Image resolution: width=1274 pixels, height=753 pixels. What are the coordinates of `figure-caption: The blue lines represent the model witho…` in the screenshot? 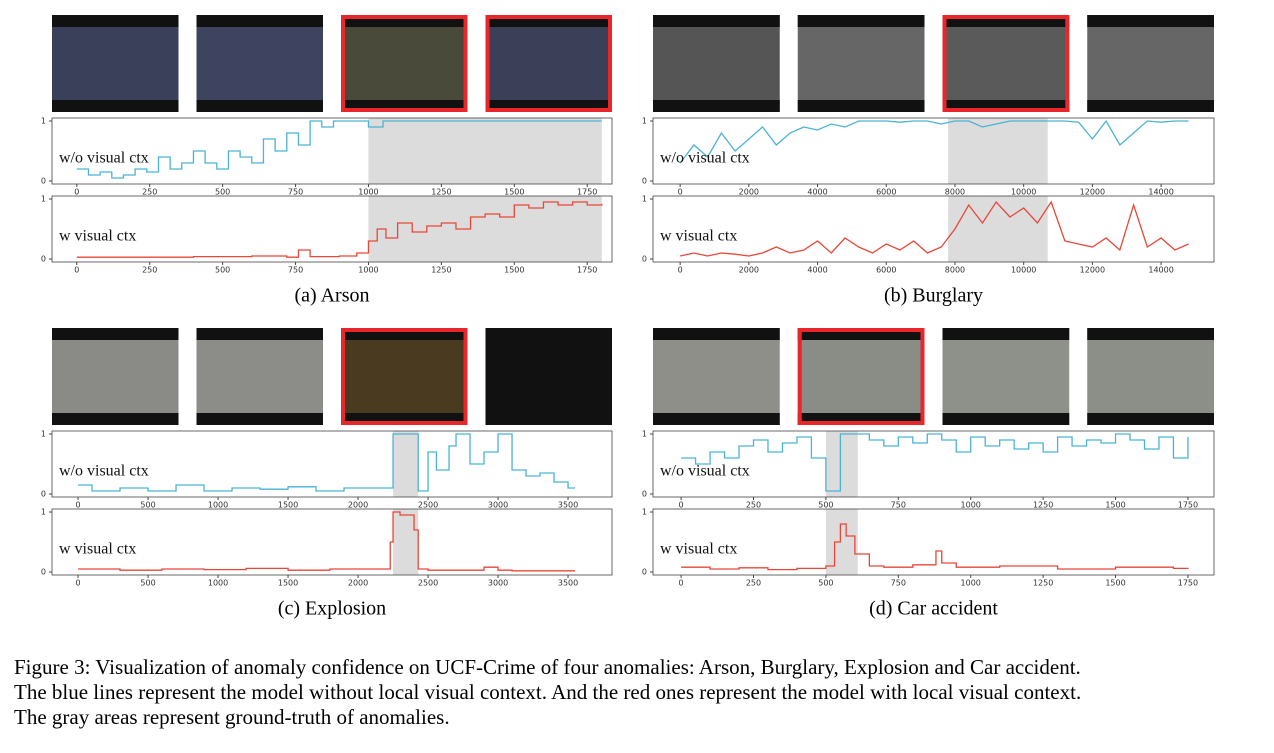 It's located at (547, 692).